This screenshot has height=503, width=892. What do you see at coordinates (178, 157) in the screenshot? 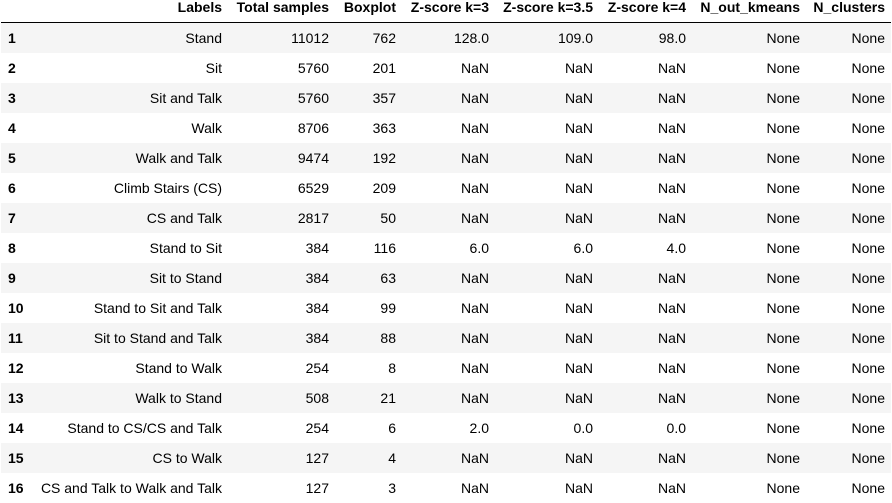
I see `cell-labels: Walk and Talk` at bounding box center [178, 157].